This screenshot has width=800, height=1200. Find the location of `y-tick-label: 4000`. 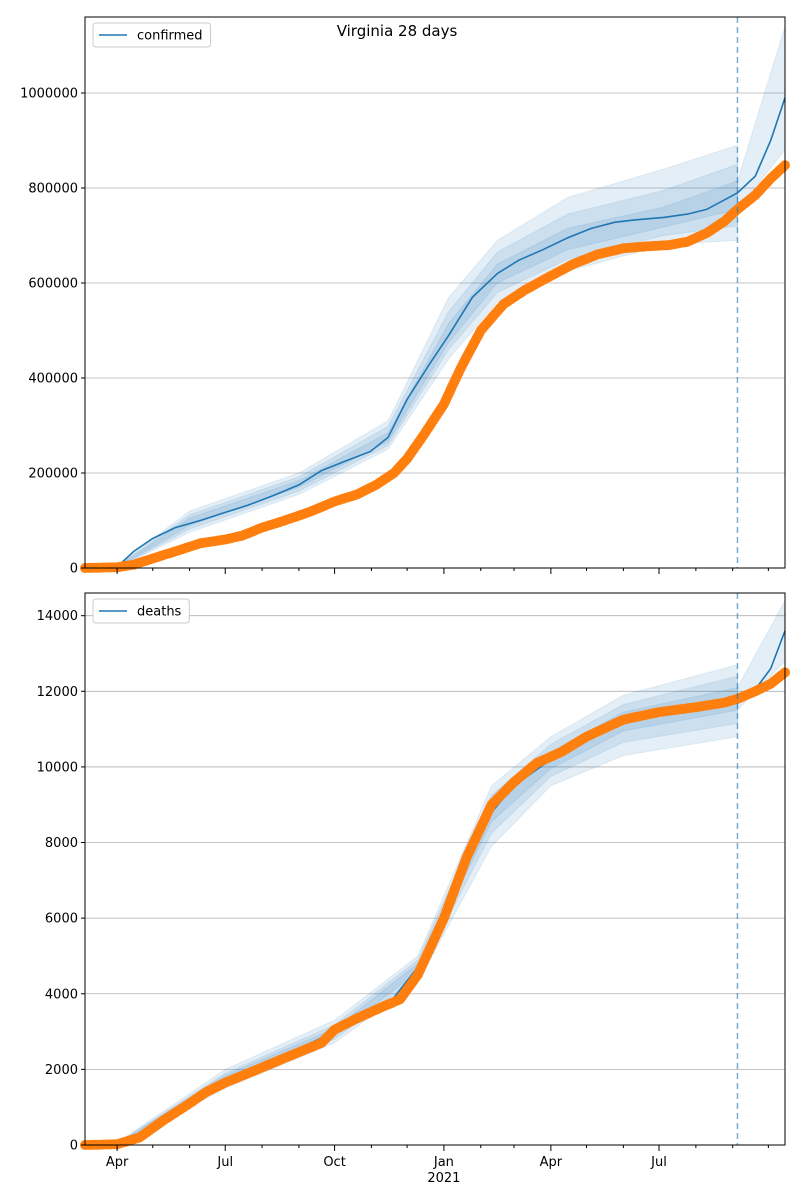

y-tick-label: 4000 is located at coordinates (61, 994).